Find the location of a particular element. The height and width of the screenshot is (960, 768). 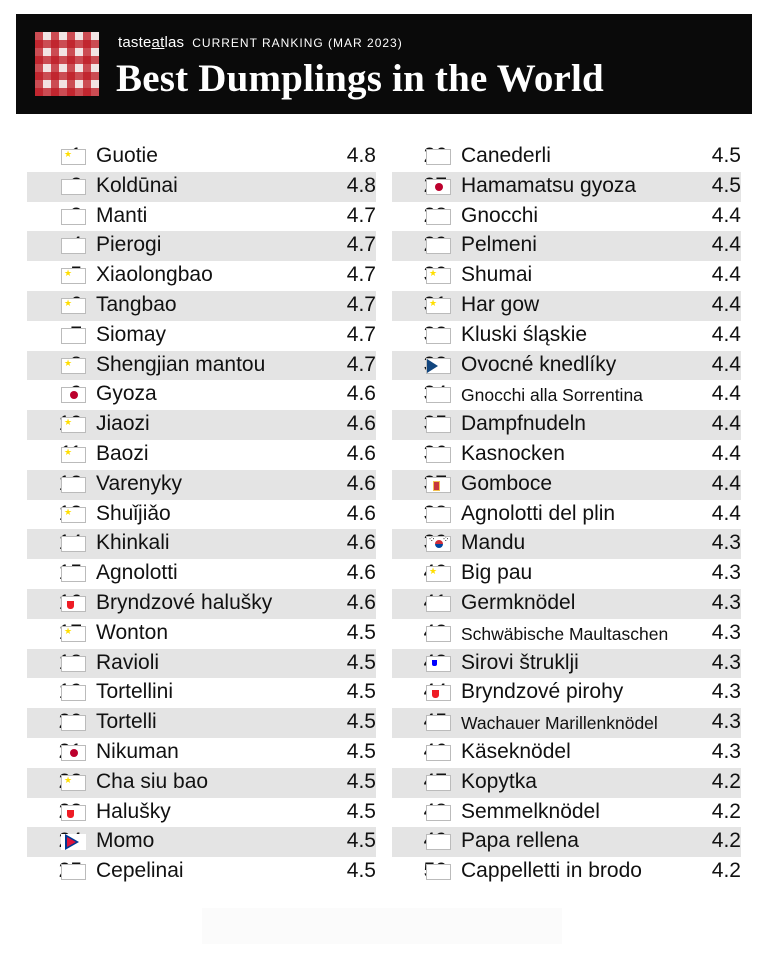

dish-name: Papa rellena is located at coordinates (520, 841).